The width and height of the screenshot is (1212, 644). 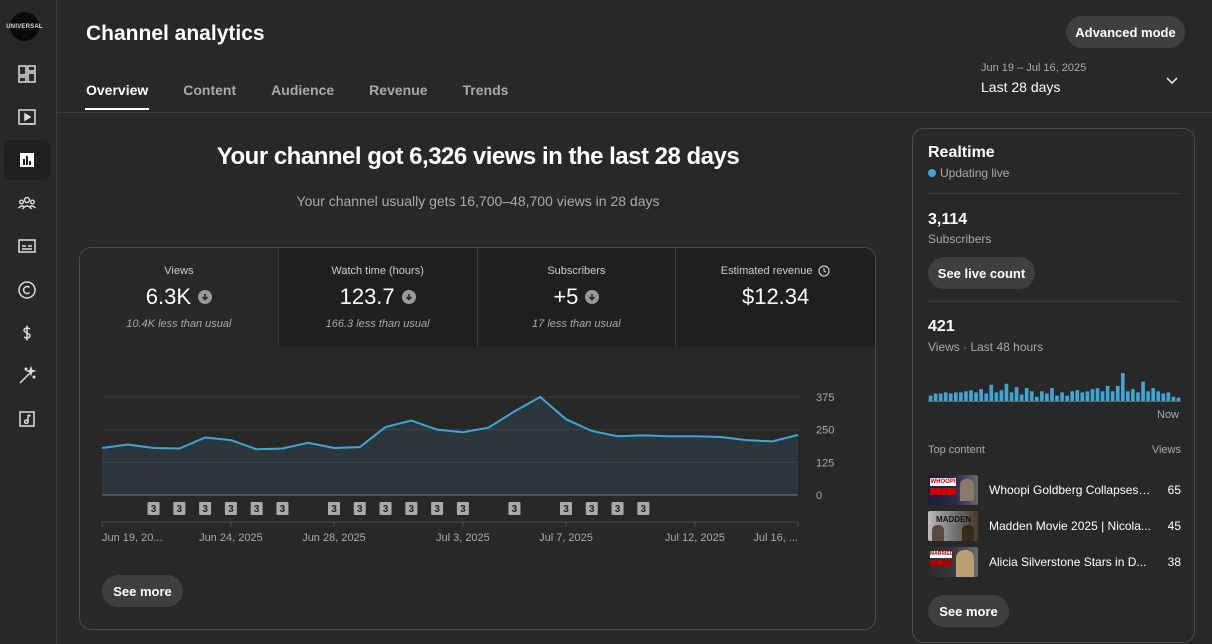 What do you see at coordinates (1054, 526) in the screenshot?
I see `top-content-item: MADDEN Madden Movie 2025 | Nicola... 45` at bounding box center [1054, 526].